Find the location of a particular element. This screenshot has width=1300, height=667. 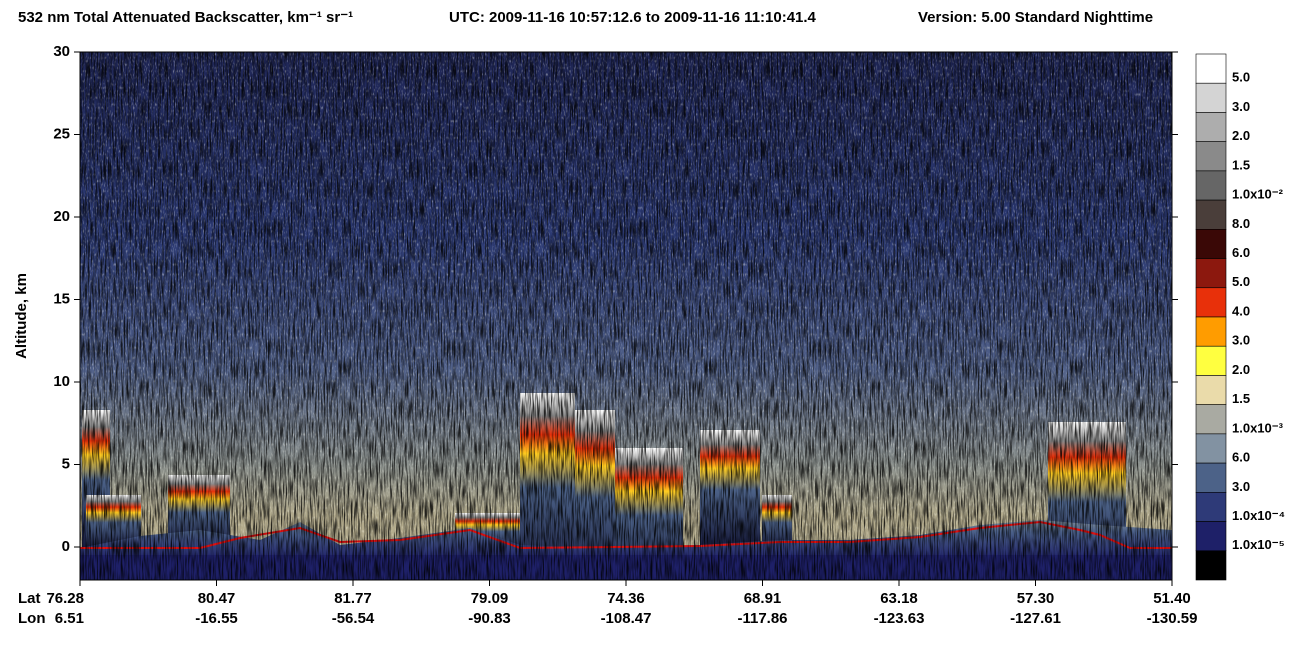

y-tick-label: 30 is located at coordinates (61, 51).